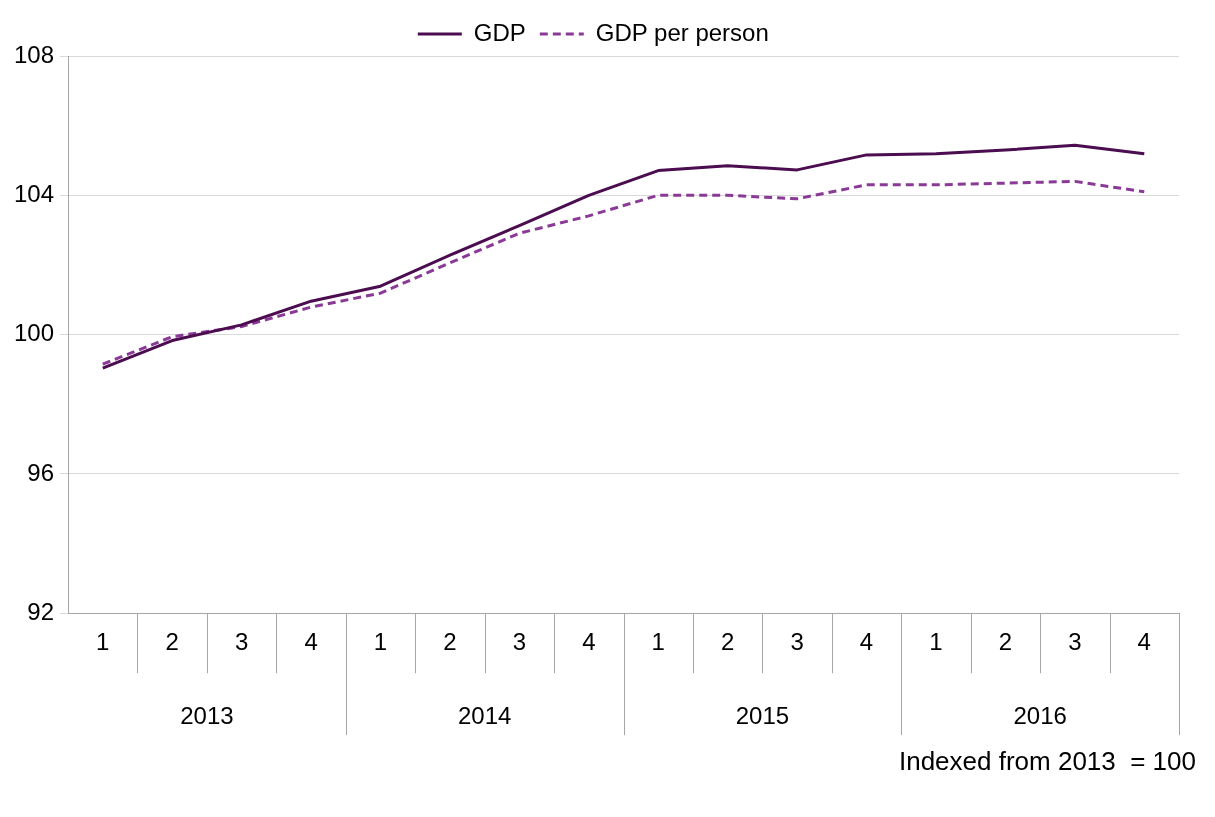 The height and width of the screenshot is (817, 1215). I want to click on text: 2015, so click(762, 715).